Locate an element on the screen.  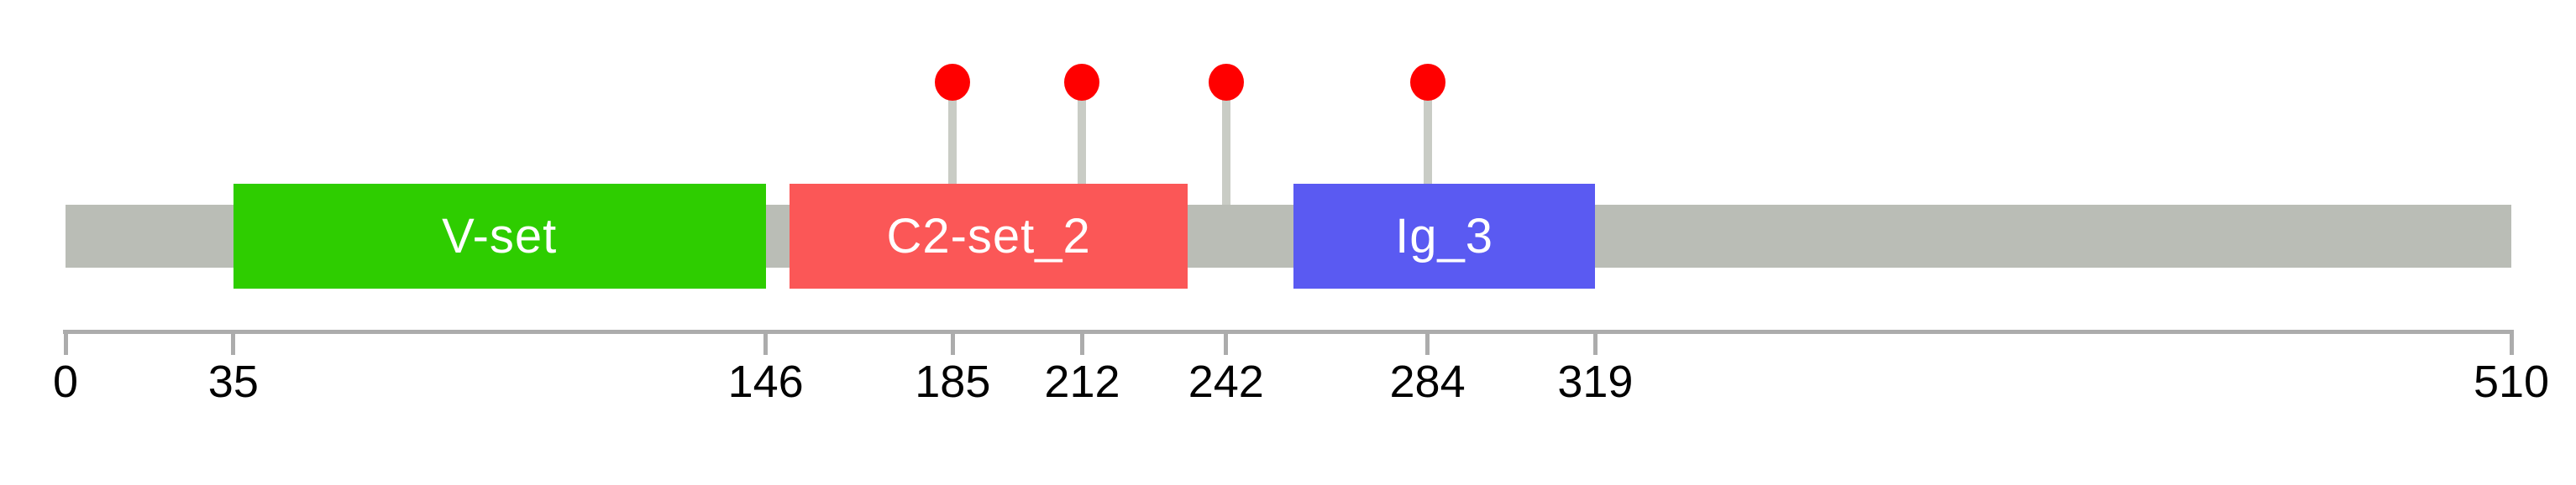
domain-label: V-set is located at coordinates (500, 236).